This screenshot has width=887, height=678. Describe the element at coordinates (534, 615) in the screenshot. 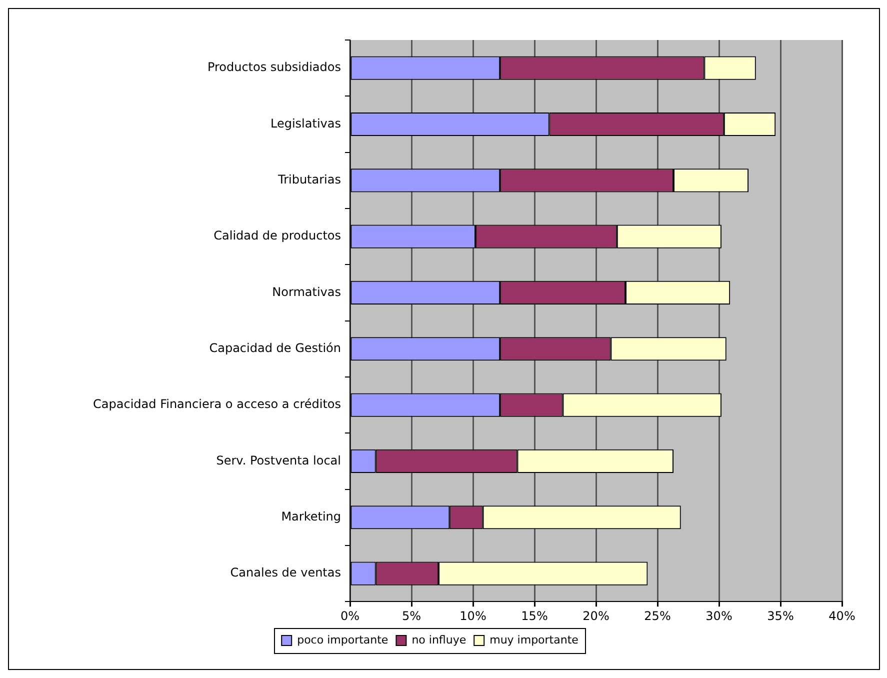

I see `x-tick-label: 15%` at that location.